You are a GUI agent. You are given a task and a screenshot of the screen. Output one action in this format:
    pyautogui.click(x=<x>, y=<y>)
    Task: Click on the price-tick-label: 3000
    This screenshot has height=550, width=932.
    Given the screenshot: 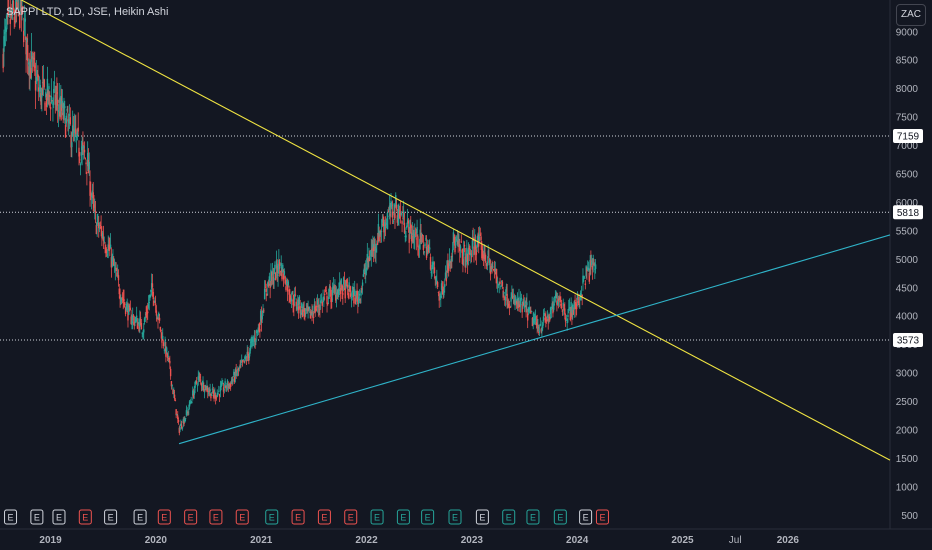 What is the action you would take?
    pyautogui.click(x=907, y=374)
    